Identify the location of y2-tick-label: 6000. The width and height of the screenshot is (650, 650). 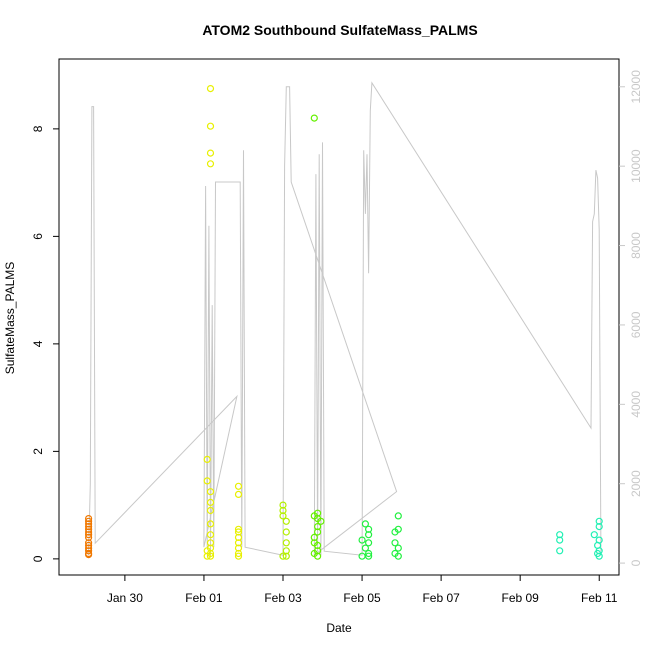
(636, 324).